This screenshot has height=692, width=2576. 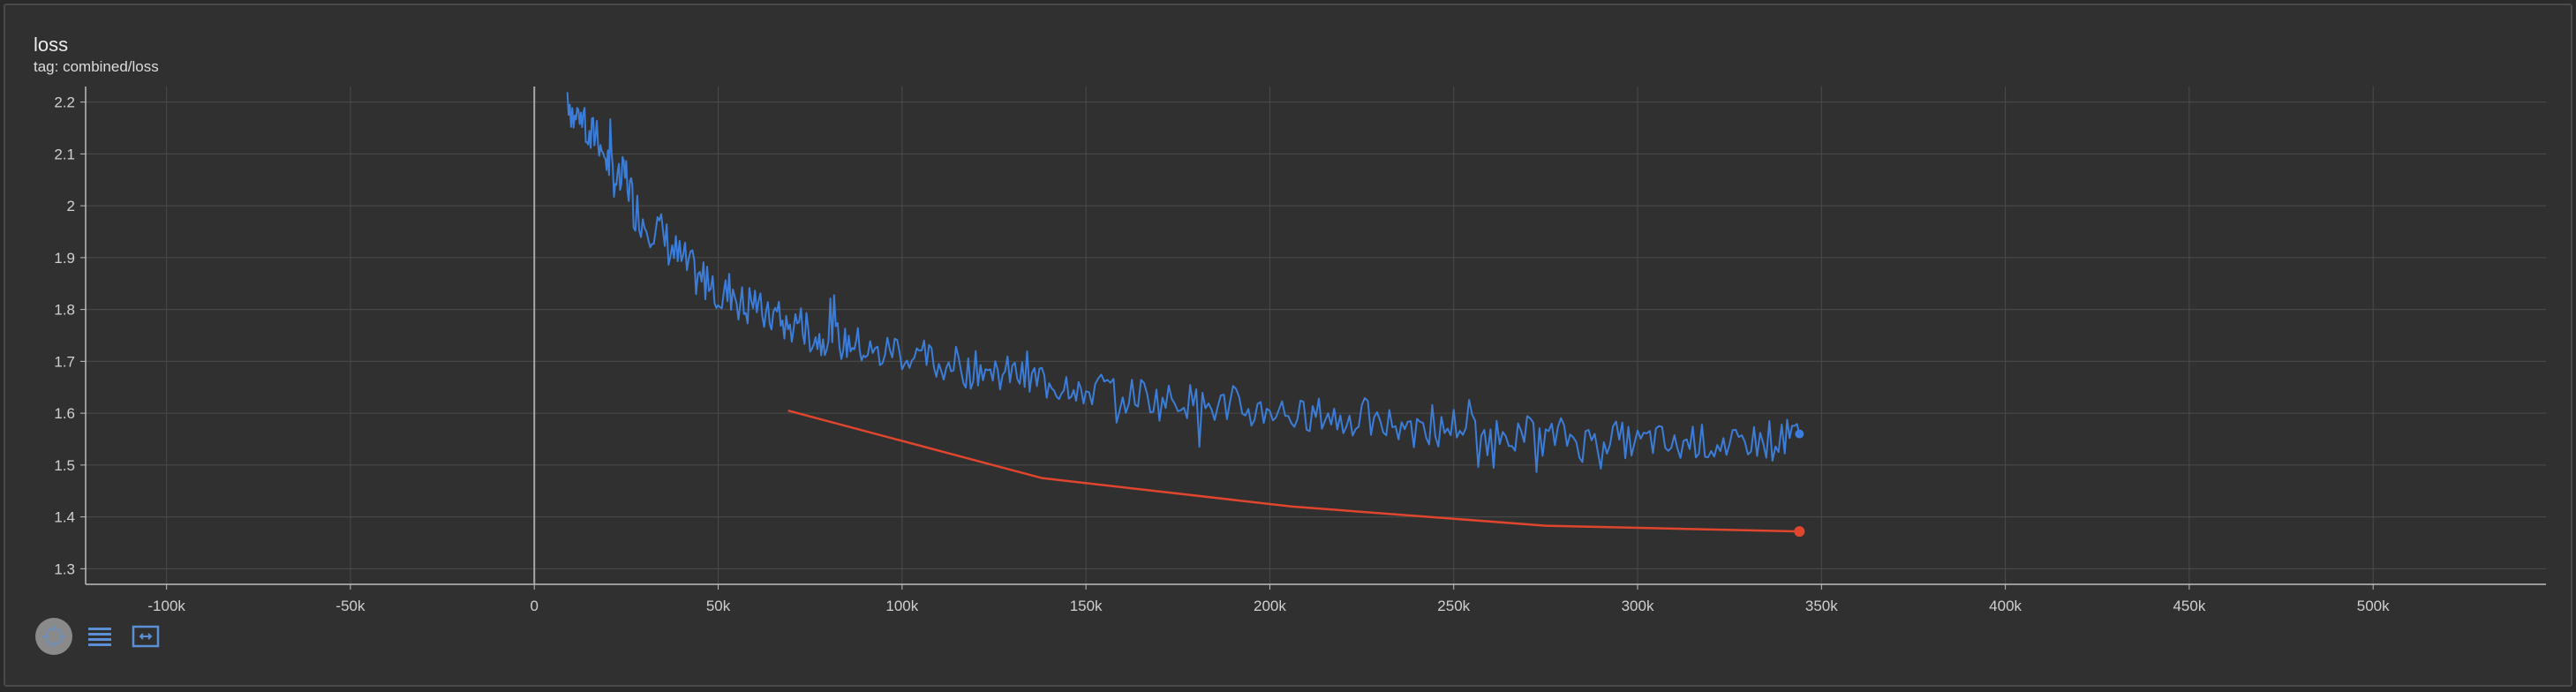 What do you see at coordinates (65, 103) in the screenshot?
I see `y-tick-label: 2.2` at bounding box center [65, 103].